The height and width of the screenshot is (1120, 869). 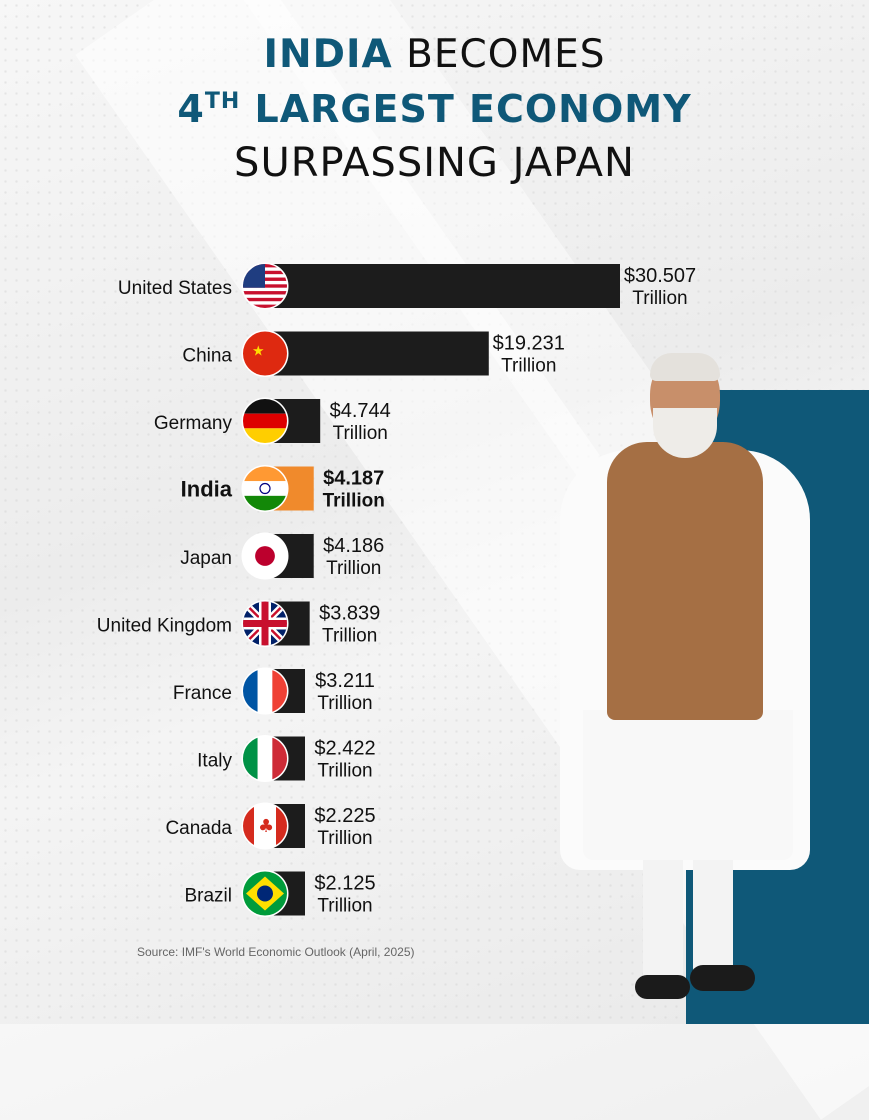 I want to click on italy-flag-icon, so click(x=265, y=758).